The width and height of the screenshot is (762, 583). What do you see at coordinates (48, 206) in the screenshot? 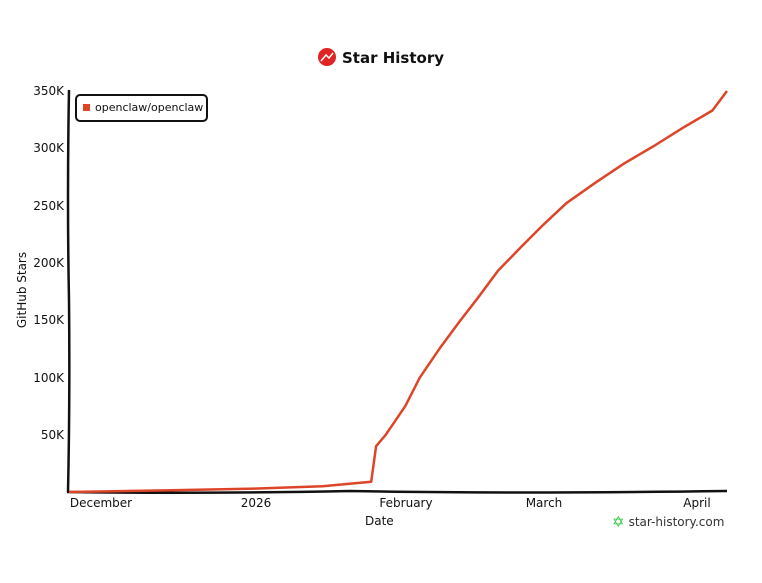
I see `y-tick: 250K` at bounding box center [48, 206].